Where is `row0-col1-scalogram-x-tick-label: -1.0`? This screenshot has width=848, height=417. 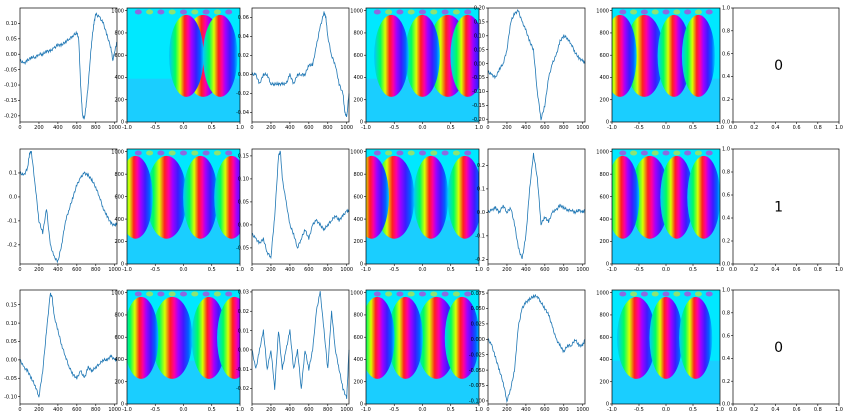 row0-col1-scalogram-x-tick-label: -1.0 is located at coordinates (127, 128).